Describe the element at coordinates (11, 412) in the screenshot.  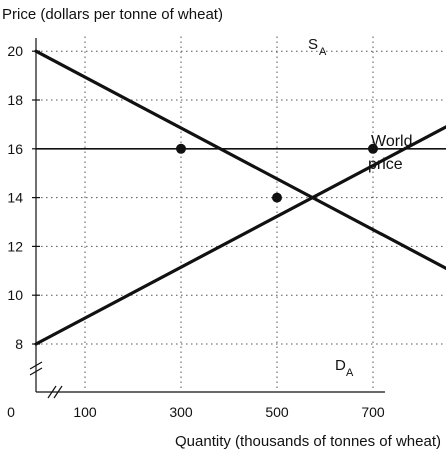
I see `x-tick-label-0: 0` at that location.